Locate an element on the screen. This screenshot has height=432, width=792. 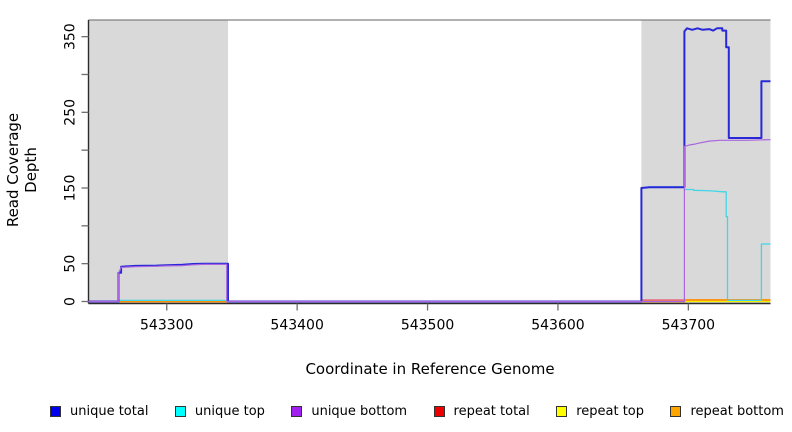
repeat-bottom-swatch-icon is located at coordinates (676, 411).